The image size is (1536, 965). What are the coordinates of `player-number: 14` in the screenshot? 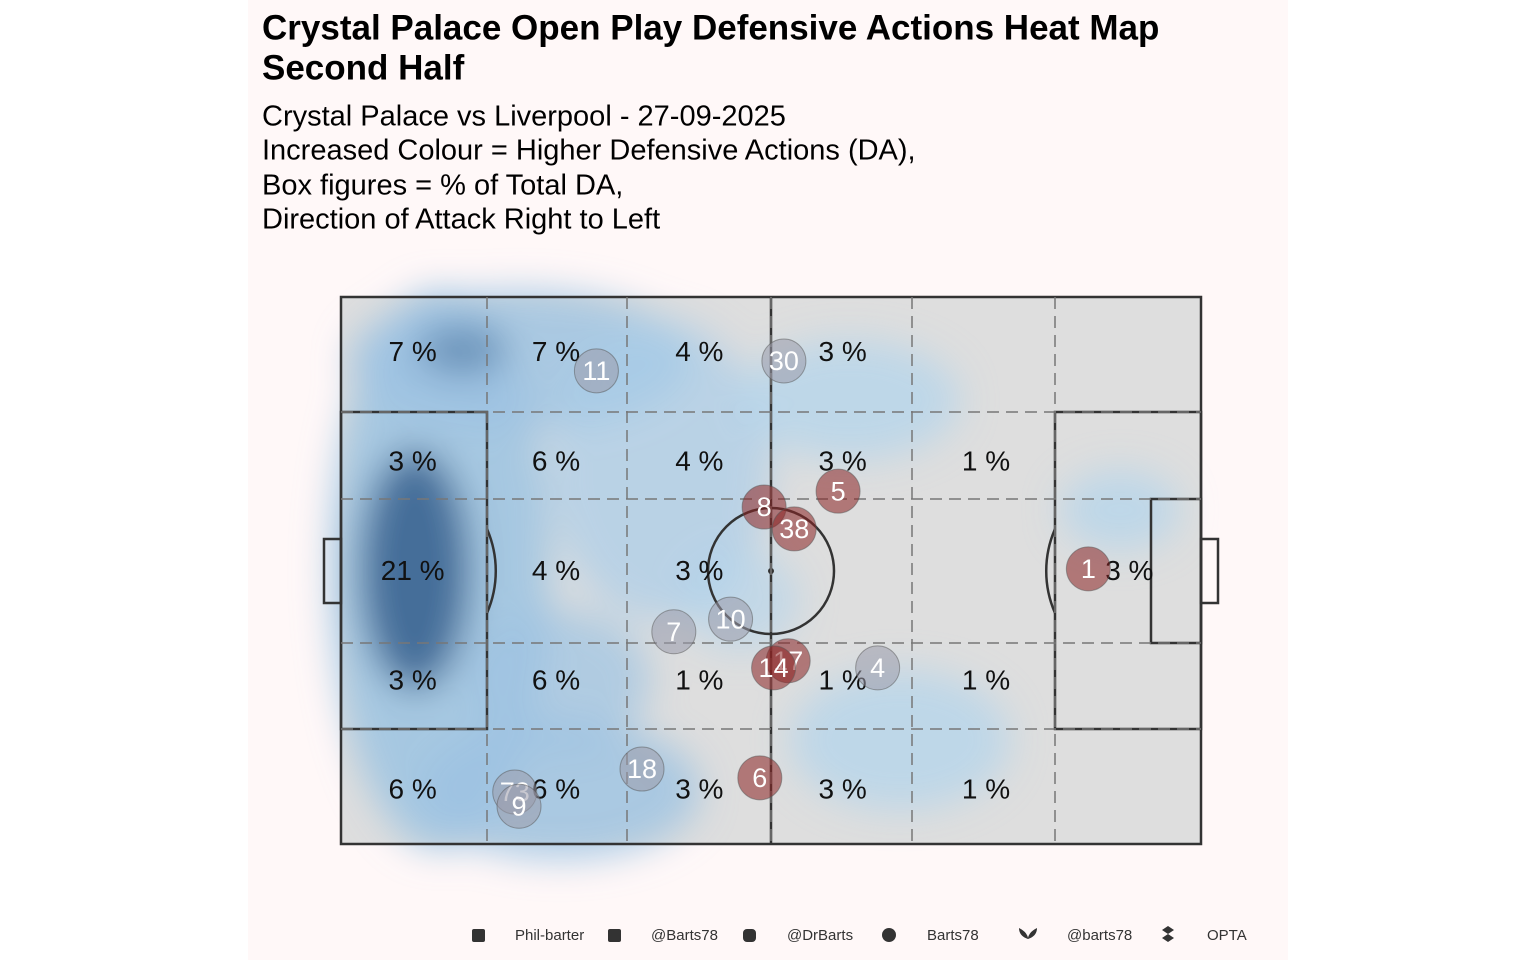 It's located at (774, 668).